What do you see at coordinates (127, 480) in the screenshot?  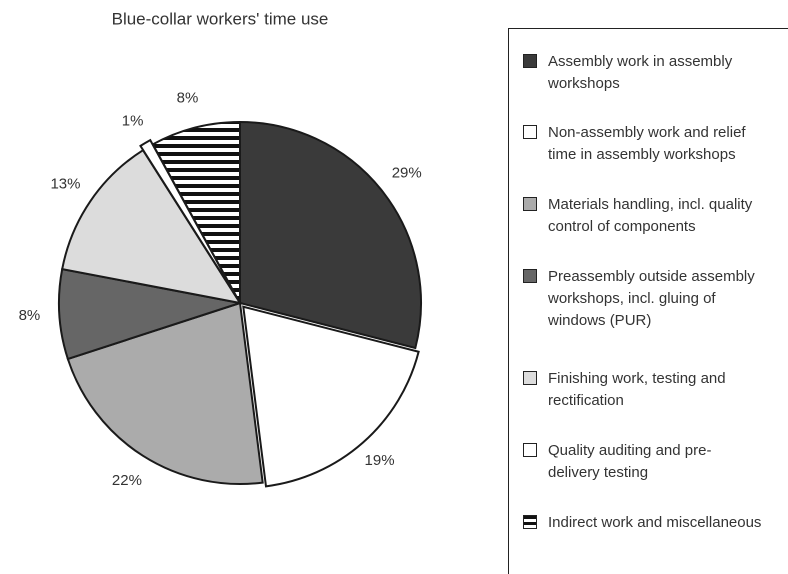 I see `data-label: 22%` at bounding box center [127, 480].